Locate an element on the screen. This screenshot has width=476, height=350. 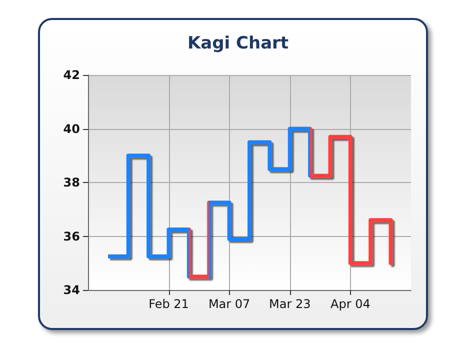
chart-title: Kagi Chart is located at coordinates (238, 44).